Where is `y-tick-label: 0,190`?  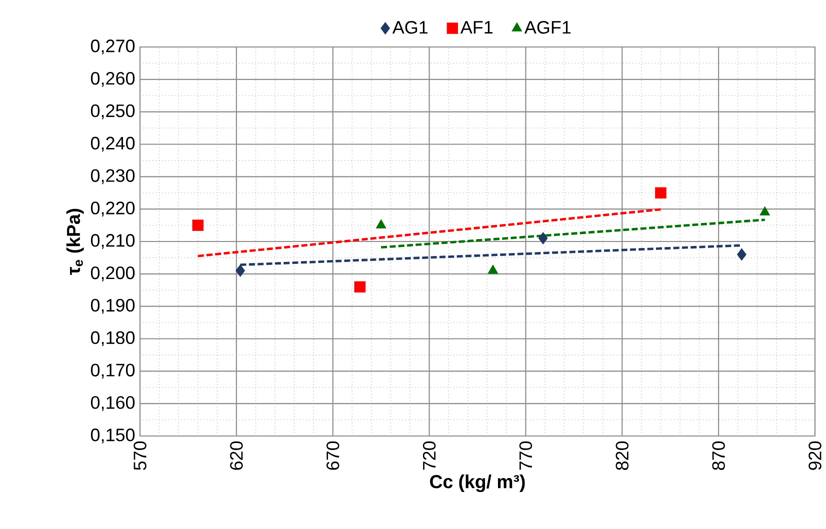
y-tick-label: 0,190 is located at coordinates (112, 306).